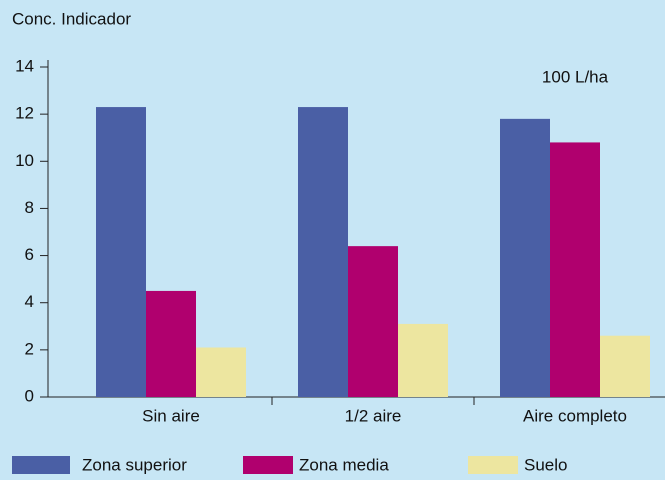 The height and width of the screenshot is (480, 665). What do you see at coordinates (24, 160) in the screenshot?
I see `y-tick-label: 10` at bounding box center [24, 160].